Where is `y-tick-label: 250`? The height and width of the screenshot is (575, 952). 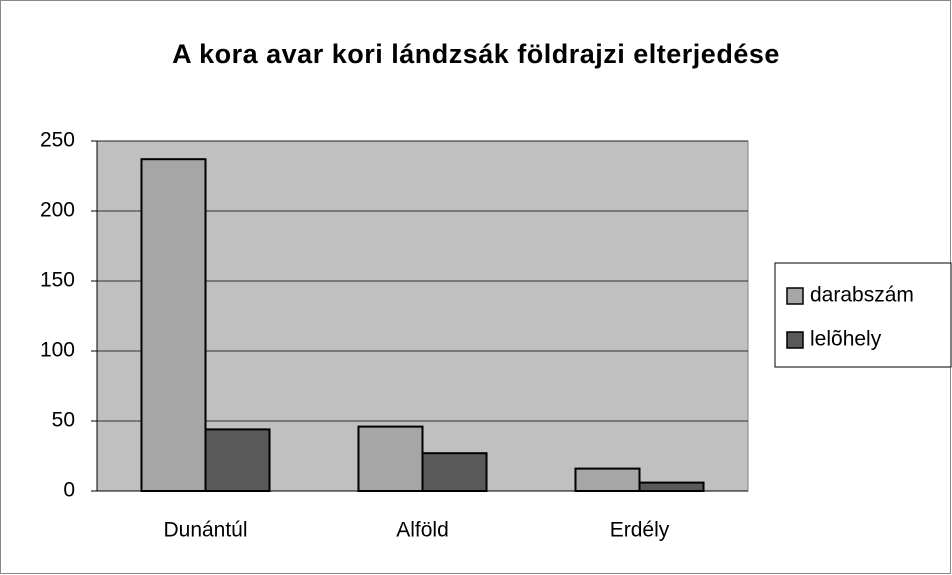 y-tick-label: 250 is located at coordinates (57, 140).